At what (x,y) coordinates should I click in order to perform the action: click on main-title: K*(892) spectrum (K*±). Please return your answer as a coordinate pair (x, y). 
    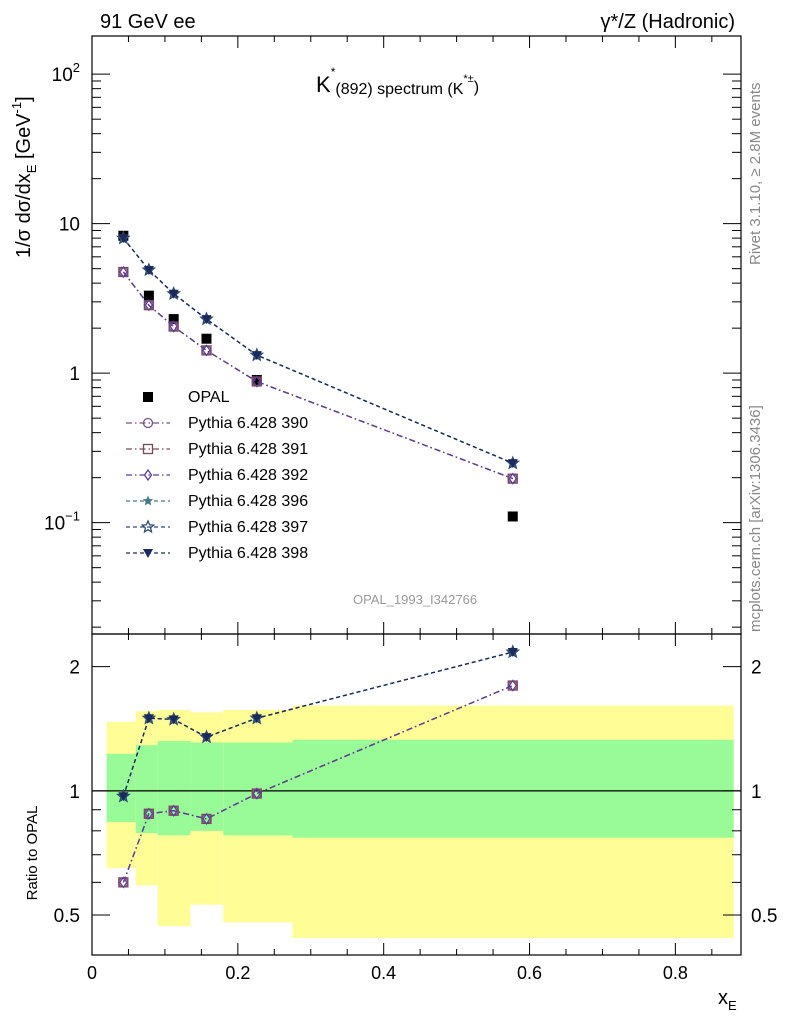
    Looking at the image, I should click on (397, 81).